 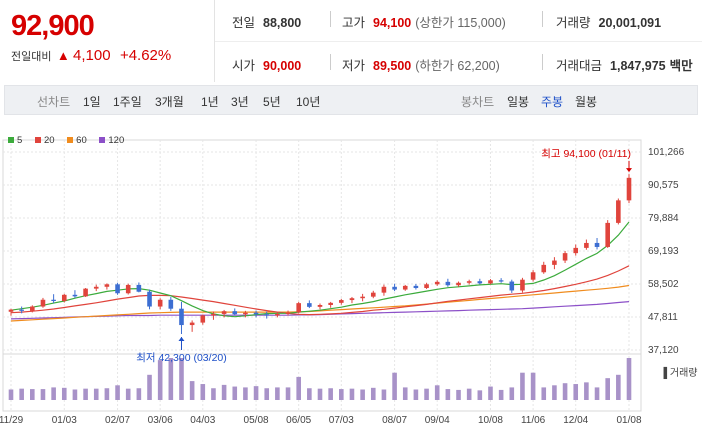 I want to click on period-1d: 1일, so click(x=92, y=102).